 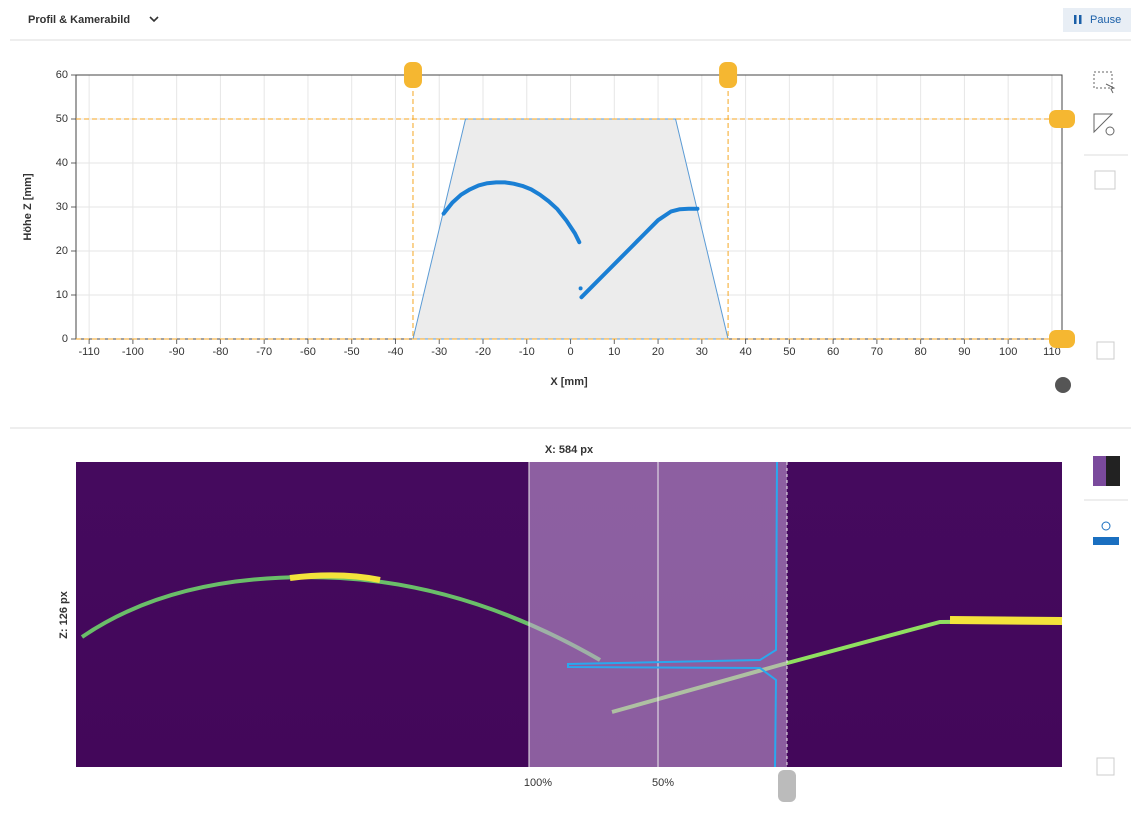 I want to click on select-tool, so click(x=1103, y=80).